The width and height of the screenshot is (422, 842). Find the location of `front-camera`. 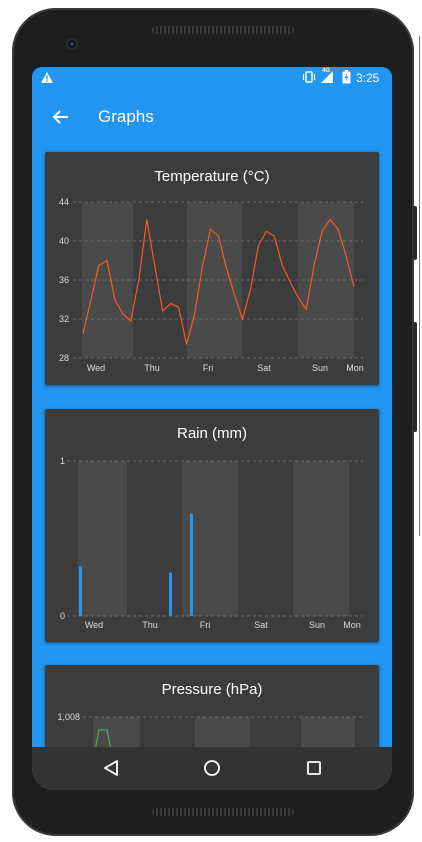

front-camera is located at coordinates (72, 44).